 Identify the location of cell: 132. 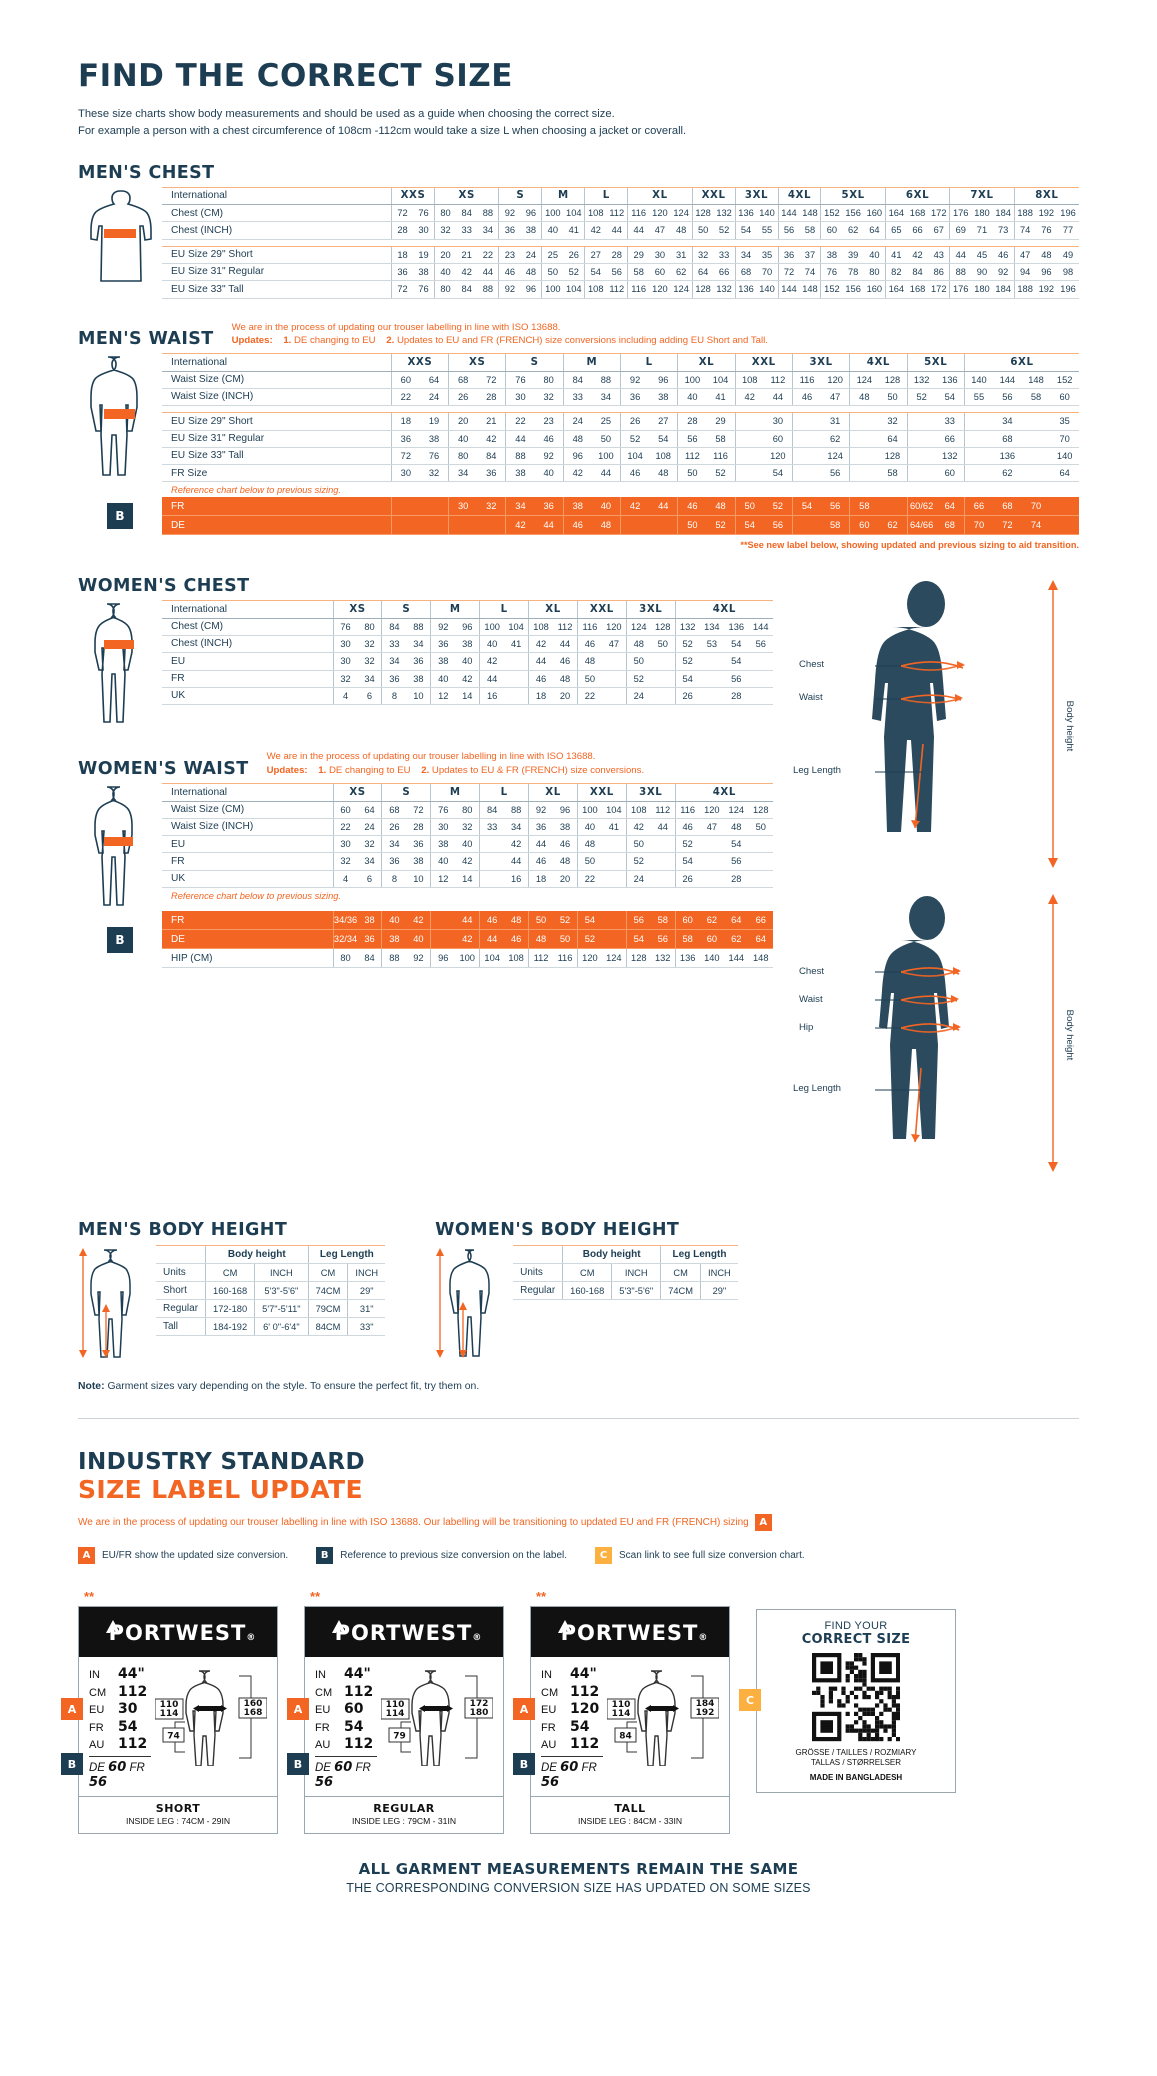
(724, 213).